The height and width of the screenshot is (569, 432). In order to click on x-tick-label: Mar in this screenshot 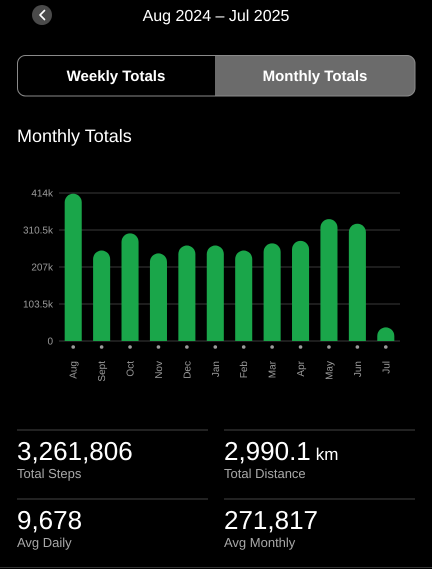, I will do `click(273, 369)`.